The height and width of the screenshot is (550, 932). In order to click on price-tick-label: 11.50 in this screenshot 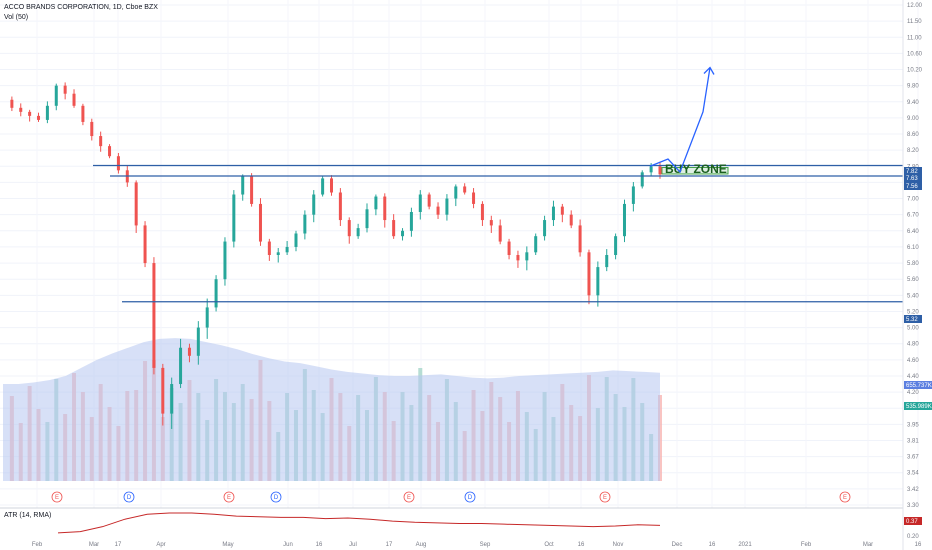, I will do `click(914, 22)`.